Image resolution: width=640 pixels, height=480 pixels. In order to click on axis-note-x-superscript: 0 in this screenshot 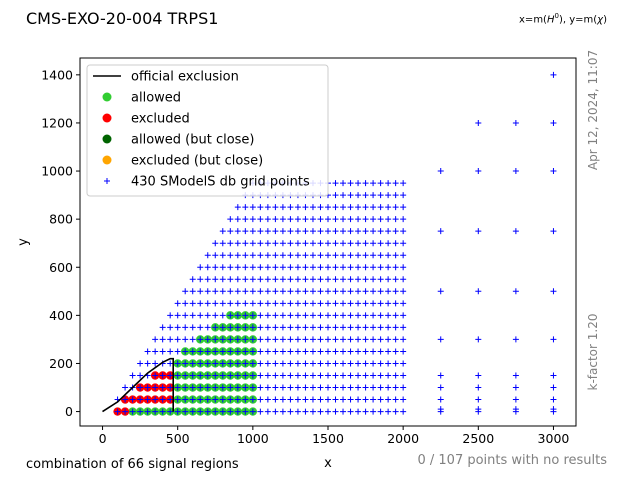, I will do `click(556, 16)`.